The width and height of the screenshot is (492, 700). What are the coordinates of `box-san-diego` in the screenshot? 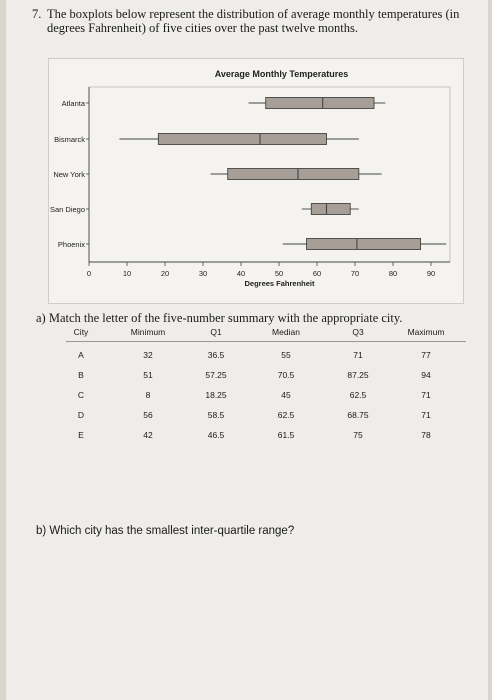 It's located at (330, 209).